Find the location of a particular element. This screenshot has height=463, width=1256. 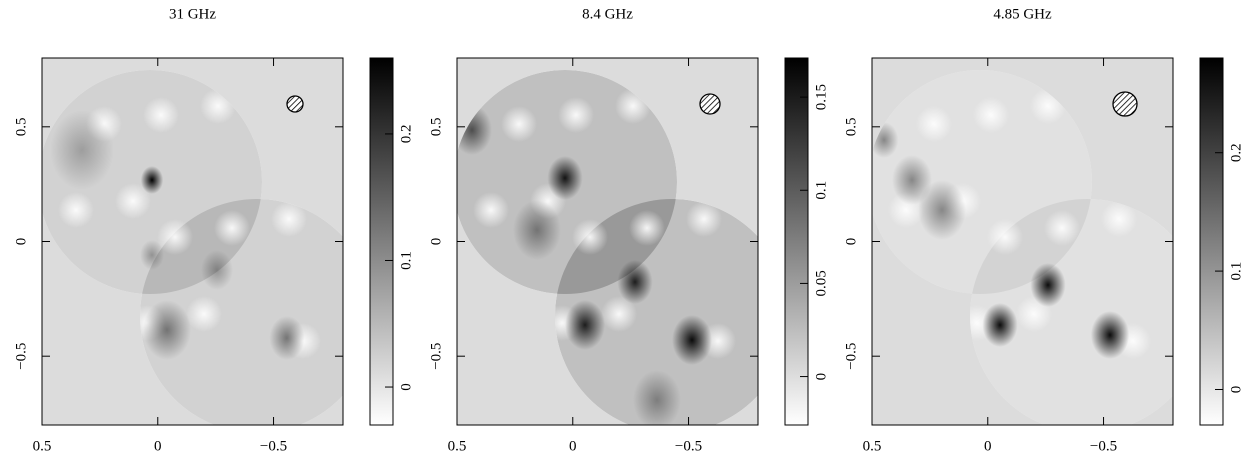

panel-title: 4.85 GHz is located at coordinates (1022, 14).